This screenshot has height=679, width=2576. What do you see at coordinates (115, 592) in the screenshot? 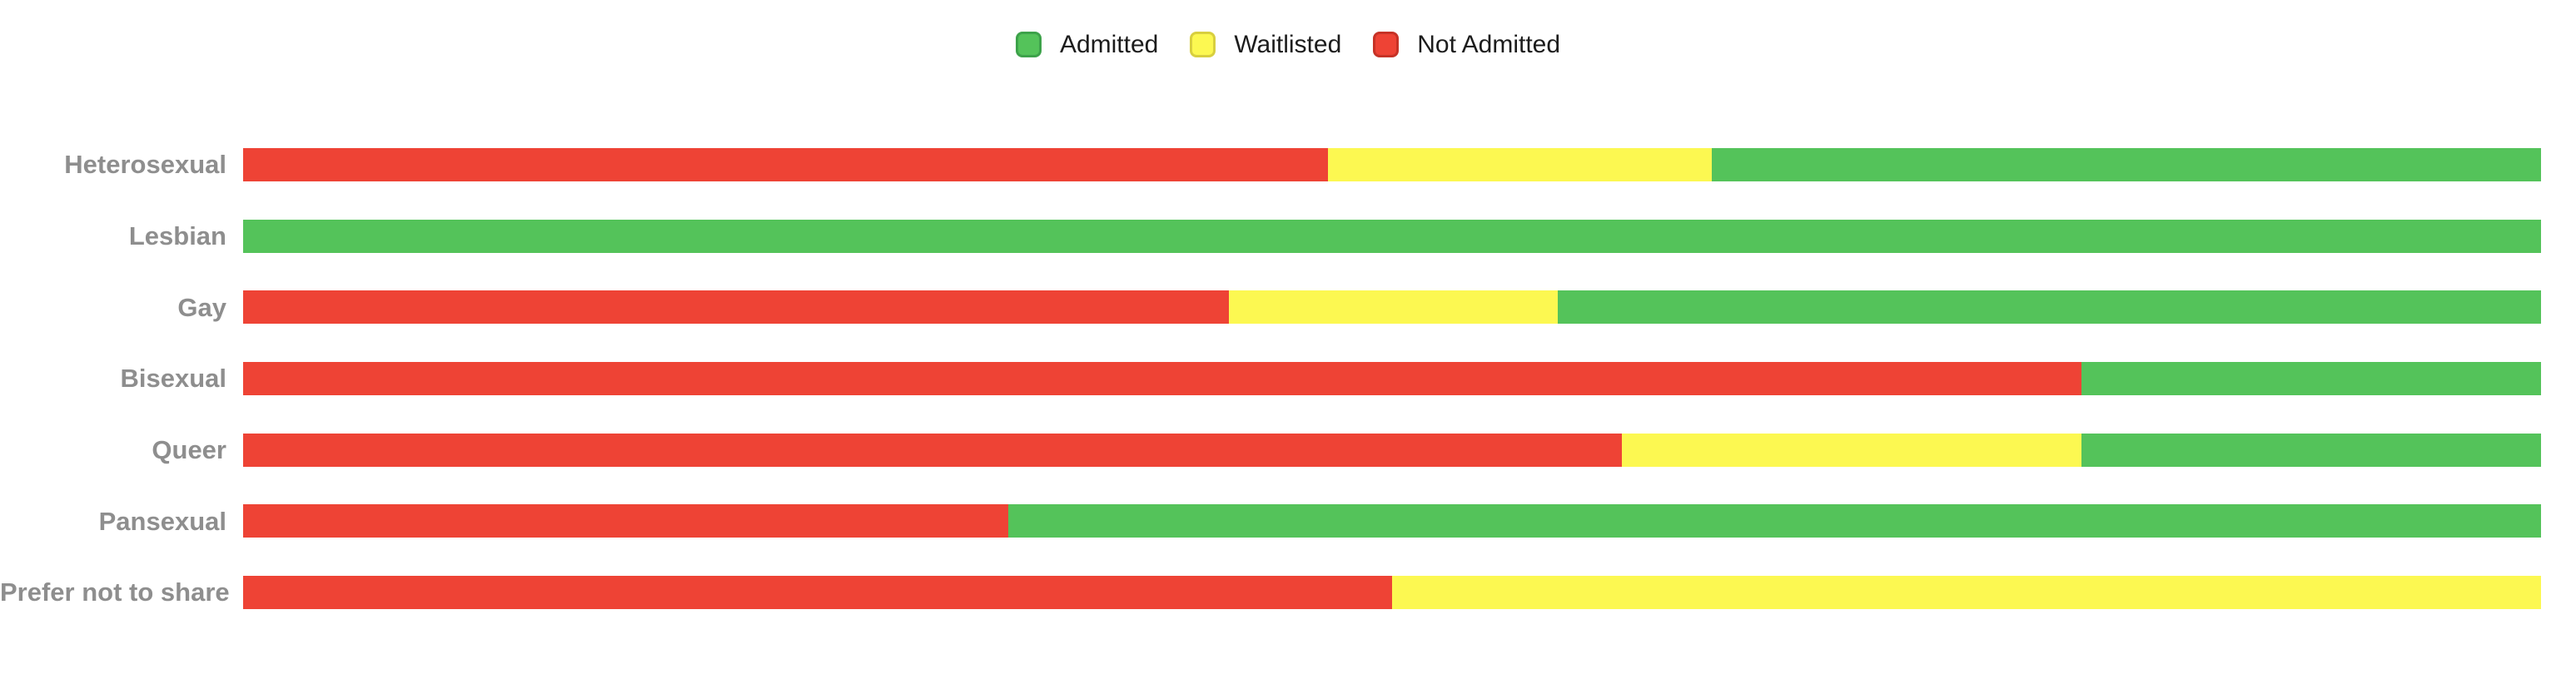
I see `category-label-prefer-not-to-share: Prefer not to share` at bounding box center [115, 592].